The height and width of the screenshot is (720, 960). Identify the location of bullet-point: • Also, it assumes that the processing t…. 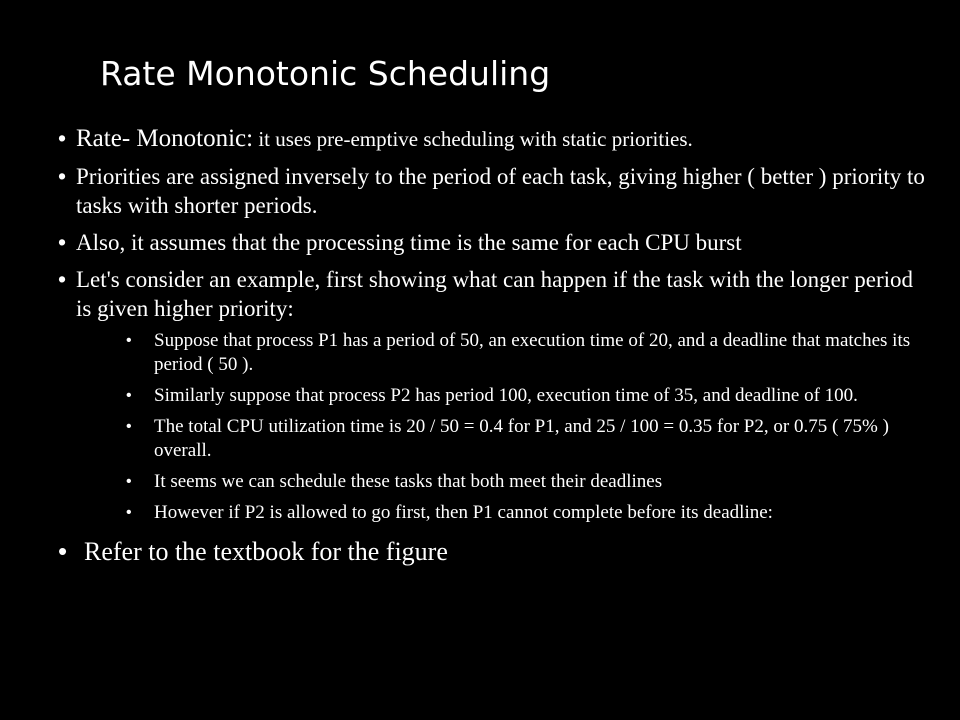
(493, 242).